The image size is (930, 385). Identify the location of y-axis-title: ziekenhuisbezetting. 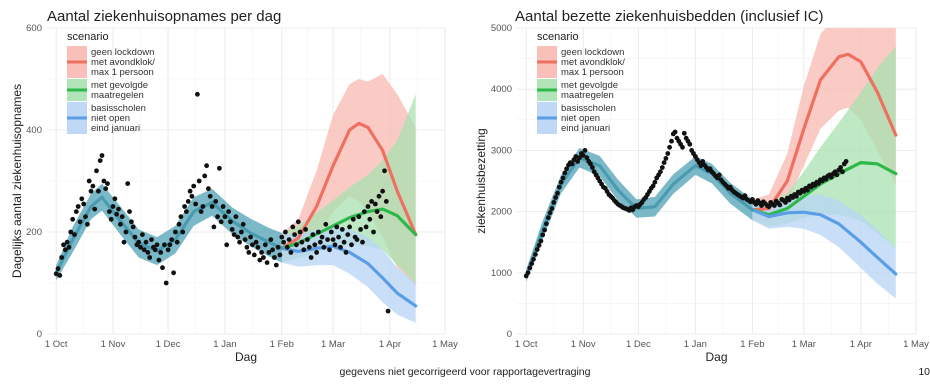
(481, 180).